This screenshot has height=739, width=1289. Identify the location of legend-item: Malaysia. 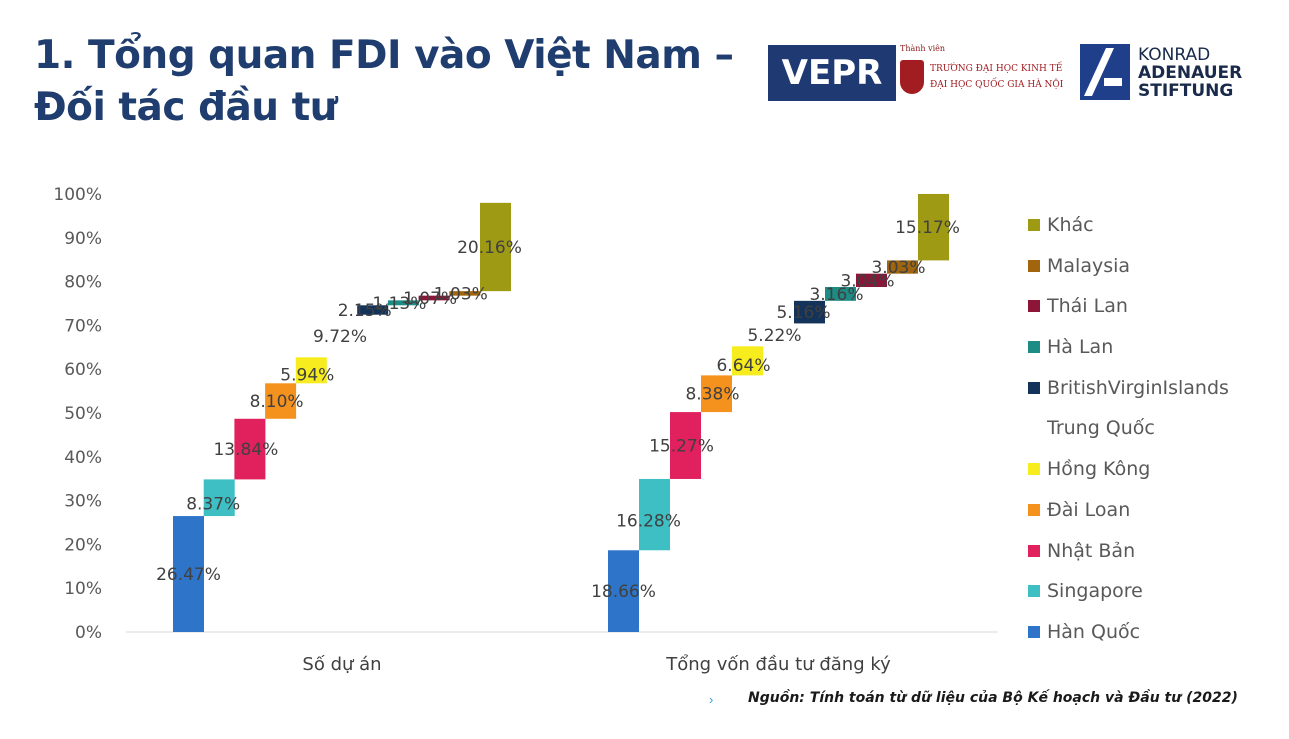
(1153, 266).